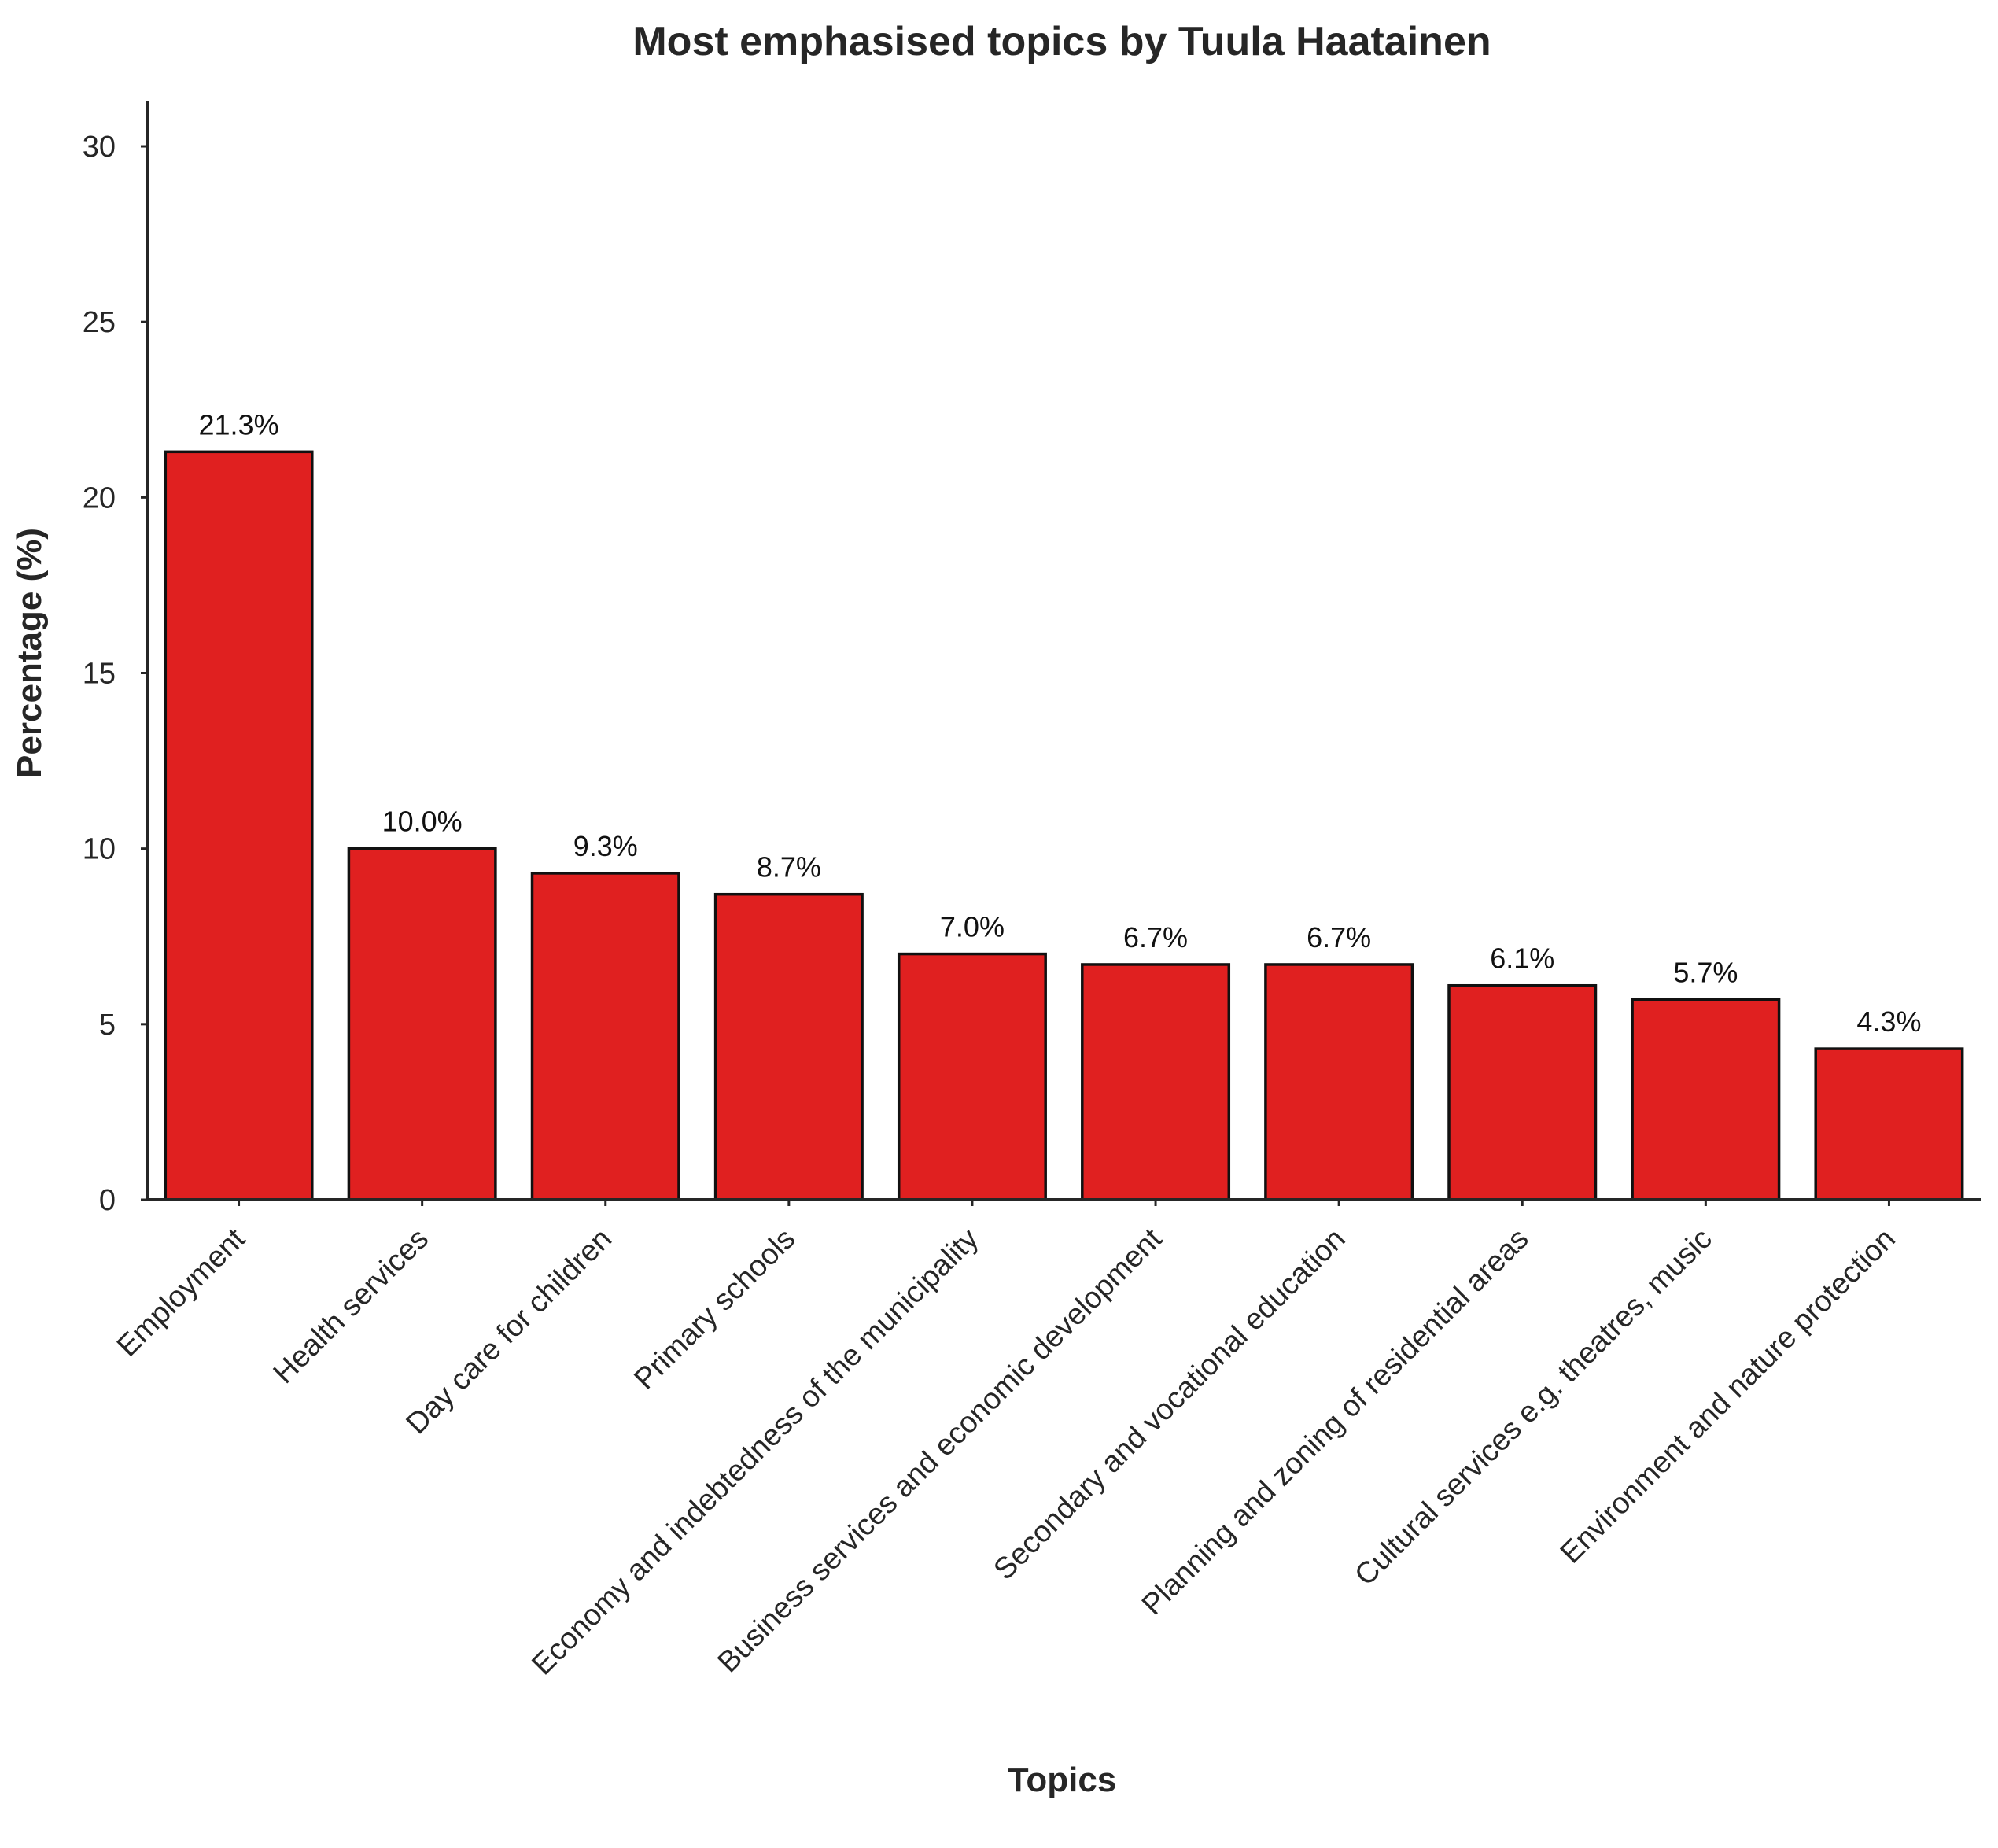  What do you see at coordinates (422, 822) in the screenshot?
I see `bar-value-label-1: 10.0%` at bounding box center [422, 822].